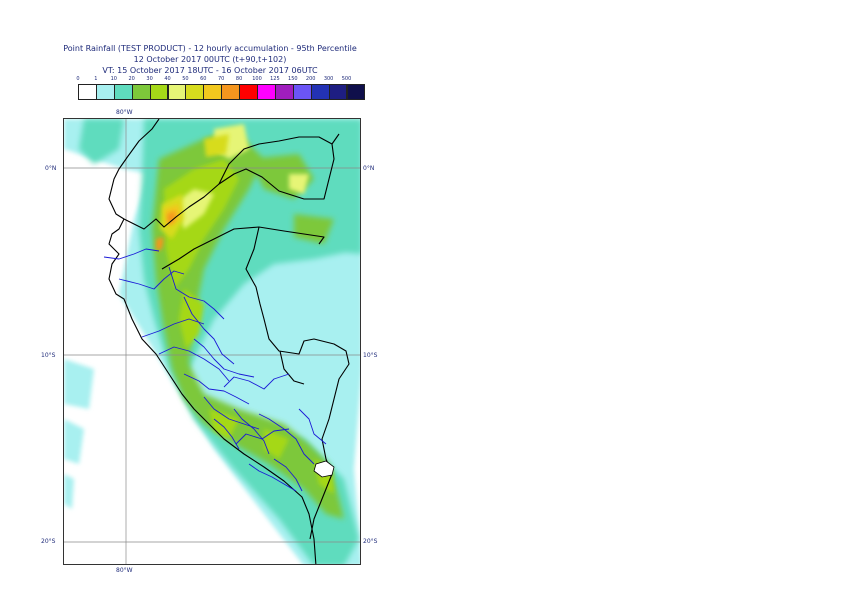 This screenshot has height=596, width=842. What do you see at coordinates (346, 79) in the screenshot?
I see `legend-threshold-label: 500` at bounding box center [346, 79].